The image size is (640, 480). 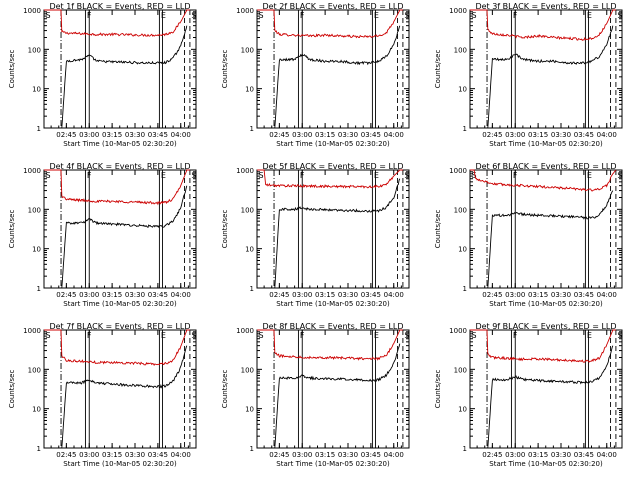 I want to click on chart-title: Det 7f BLACK = Events, RED = LLD, so click(x=119, y=326).